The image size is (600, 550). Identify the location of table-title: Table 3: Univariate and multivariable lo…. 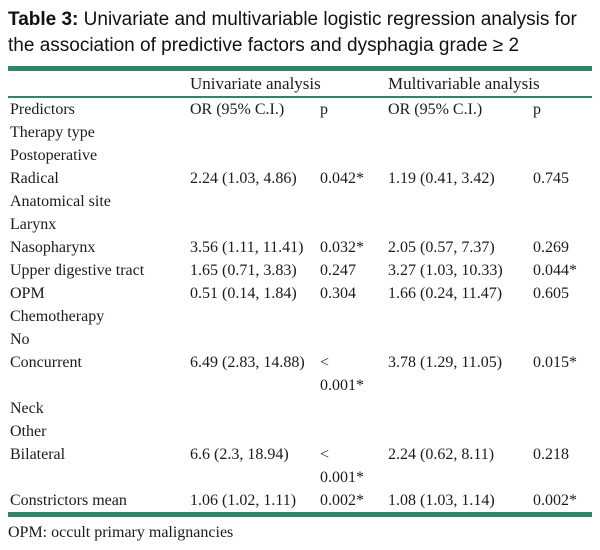
(299, 33).